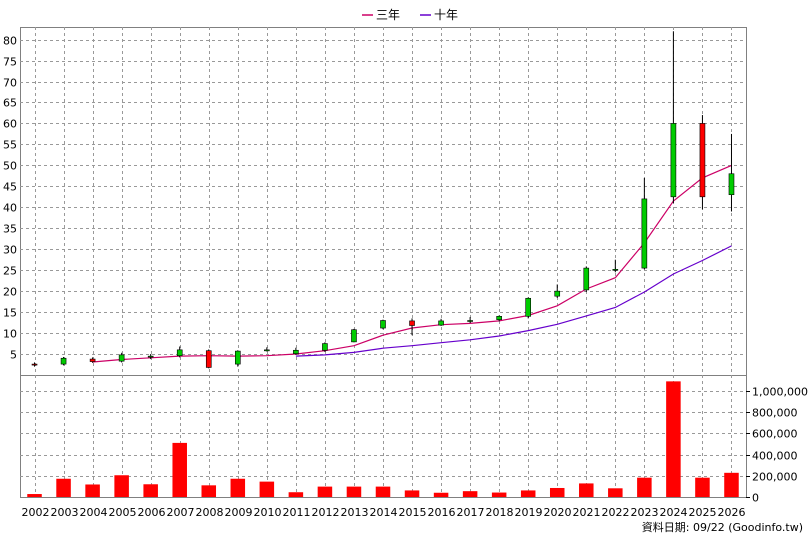 The image size is (808, 545). What do you see at coordinates (296, 351) in the screenshot?
I see `candle-body-2011` at bounding box center [296, 351].